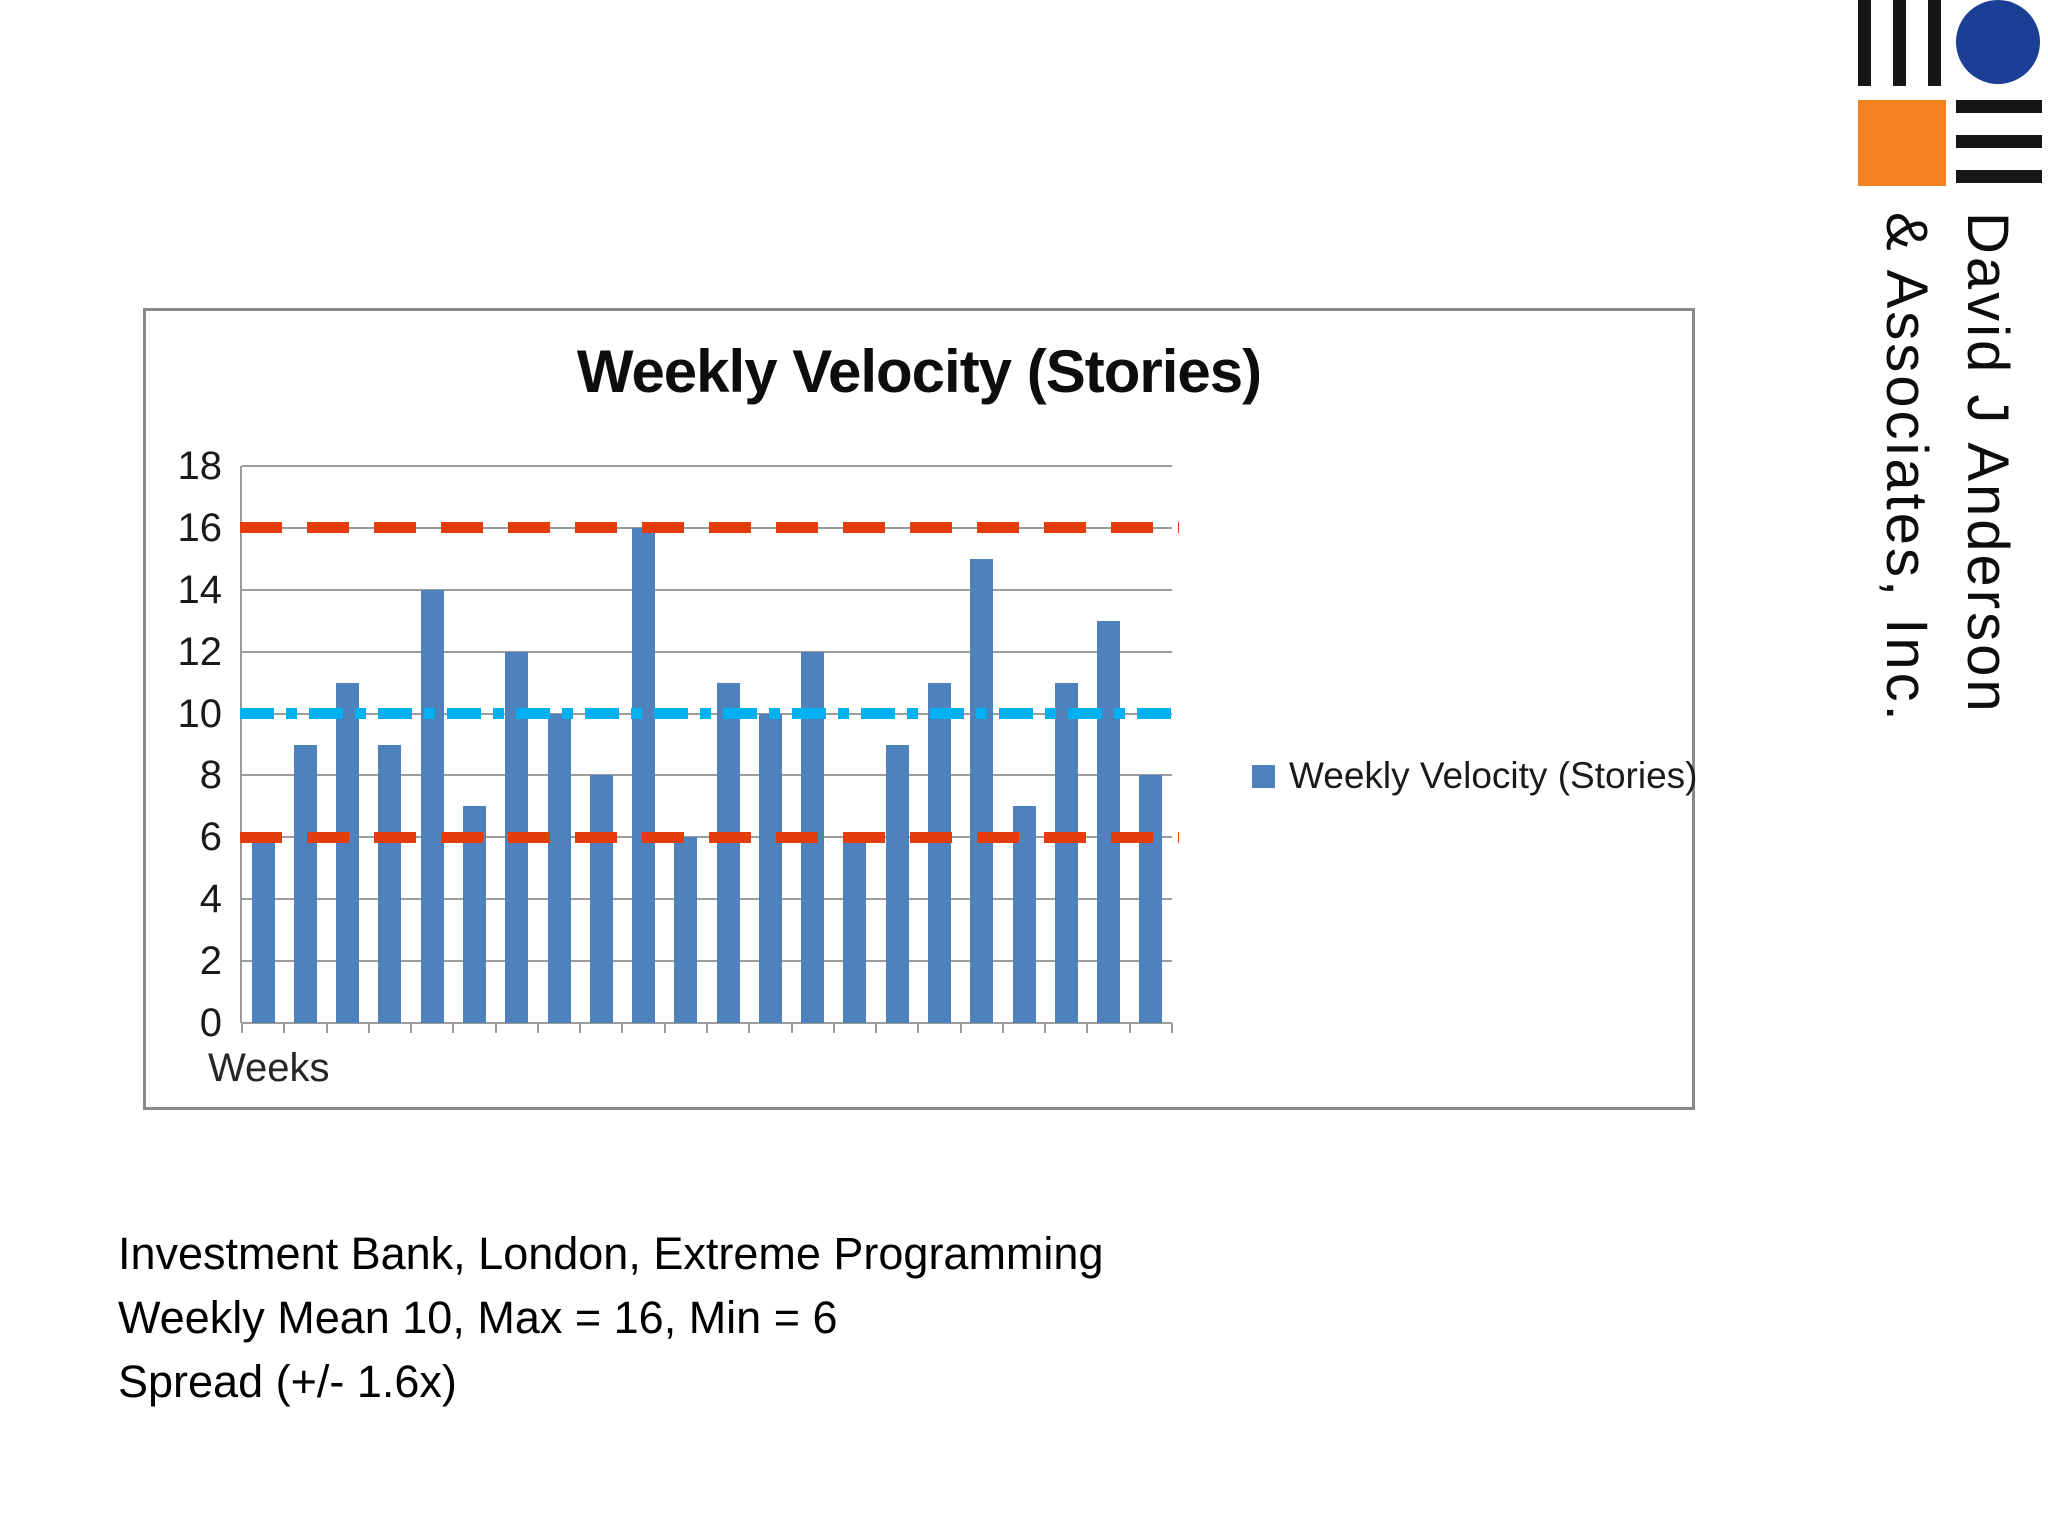  Describe the element at coordinates (1998, 42) in the screenshot. I see `logo-circle-icon` at that location.